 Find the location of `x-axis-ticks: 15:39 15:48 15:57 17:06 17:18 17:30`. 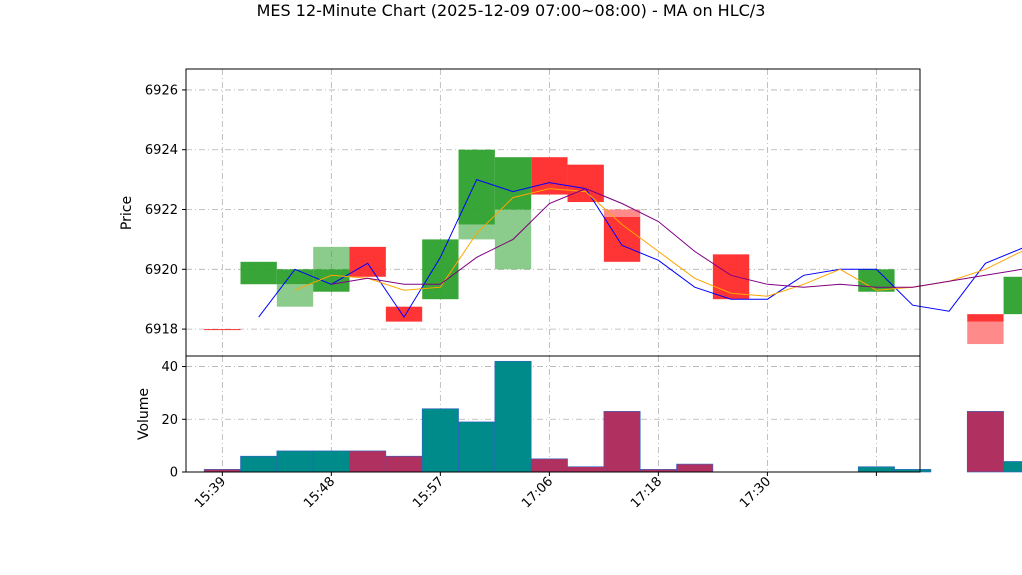

x-axis-ticks: 15:39 15:48 15:57 17:06 17:18 17:30 is located at coordinates (534, 491).